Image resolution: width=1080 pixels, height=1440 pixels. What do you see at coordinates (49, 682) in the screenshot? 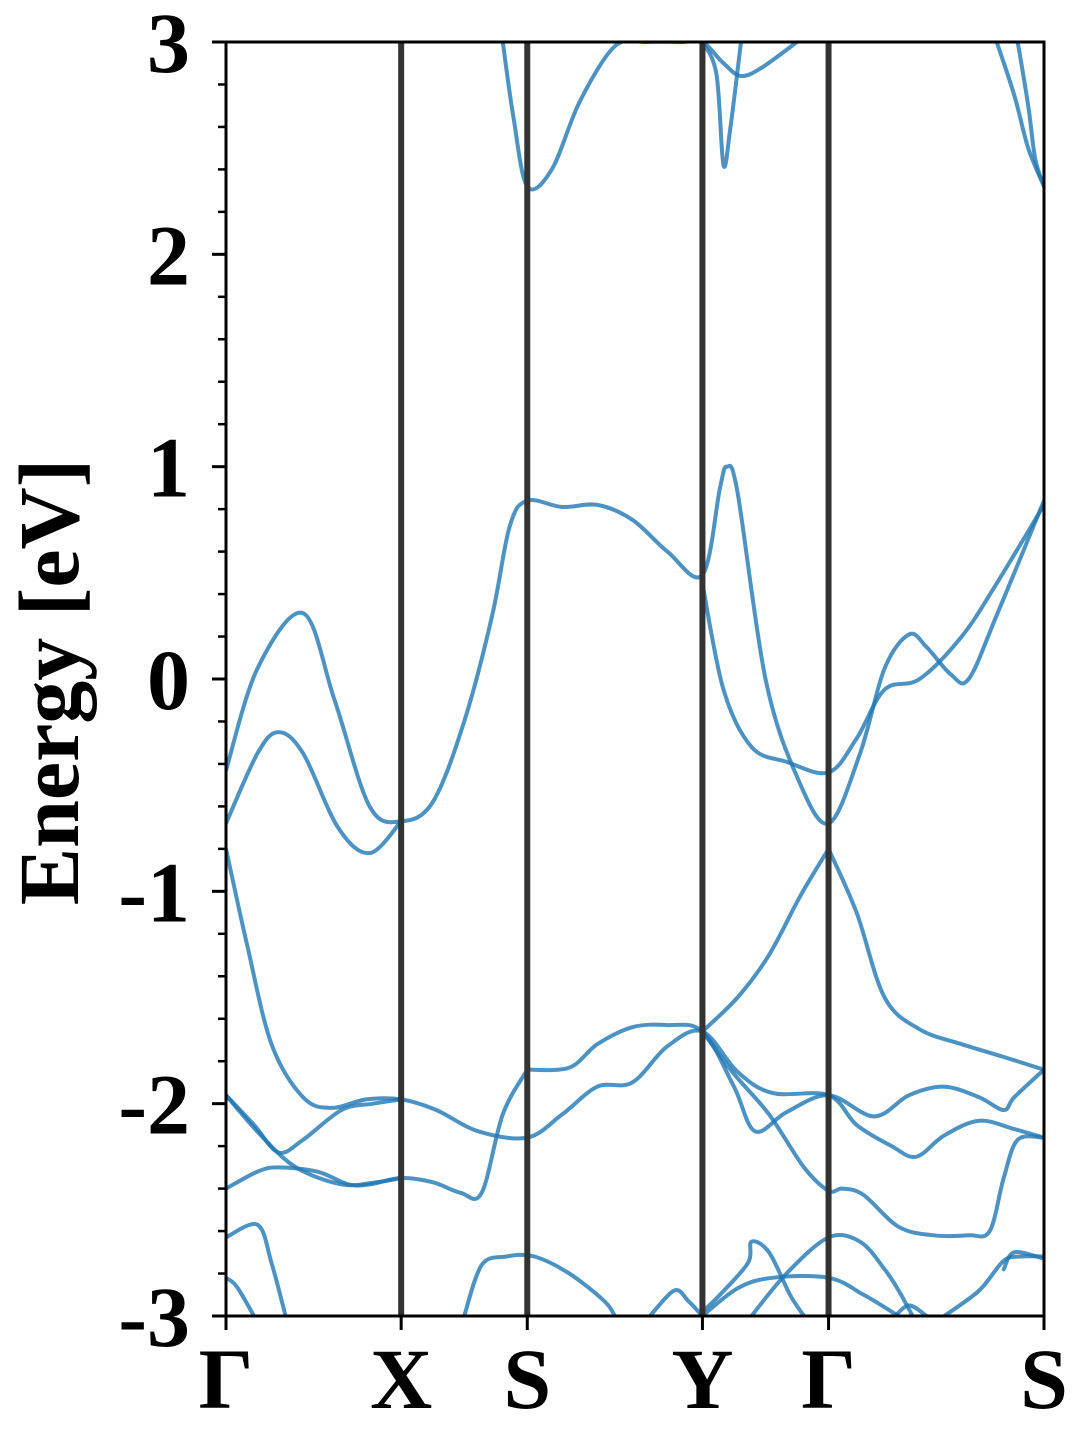
I see `y-axis-label: Energy [eV]` at bounding box center [49, 682].